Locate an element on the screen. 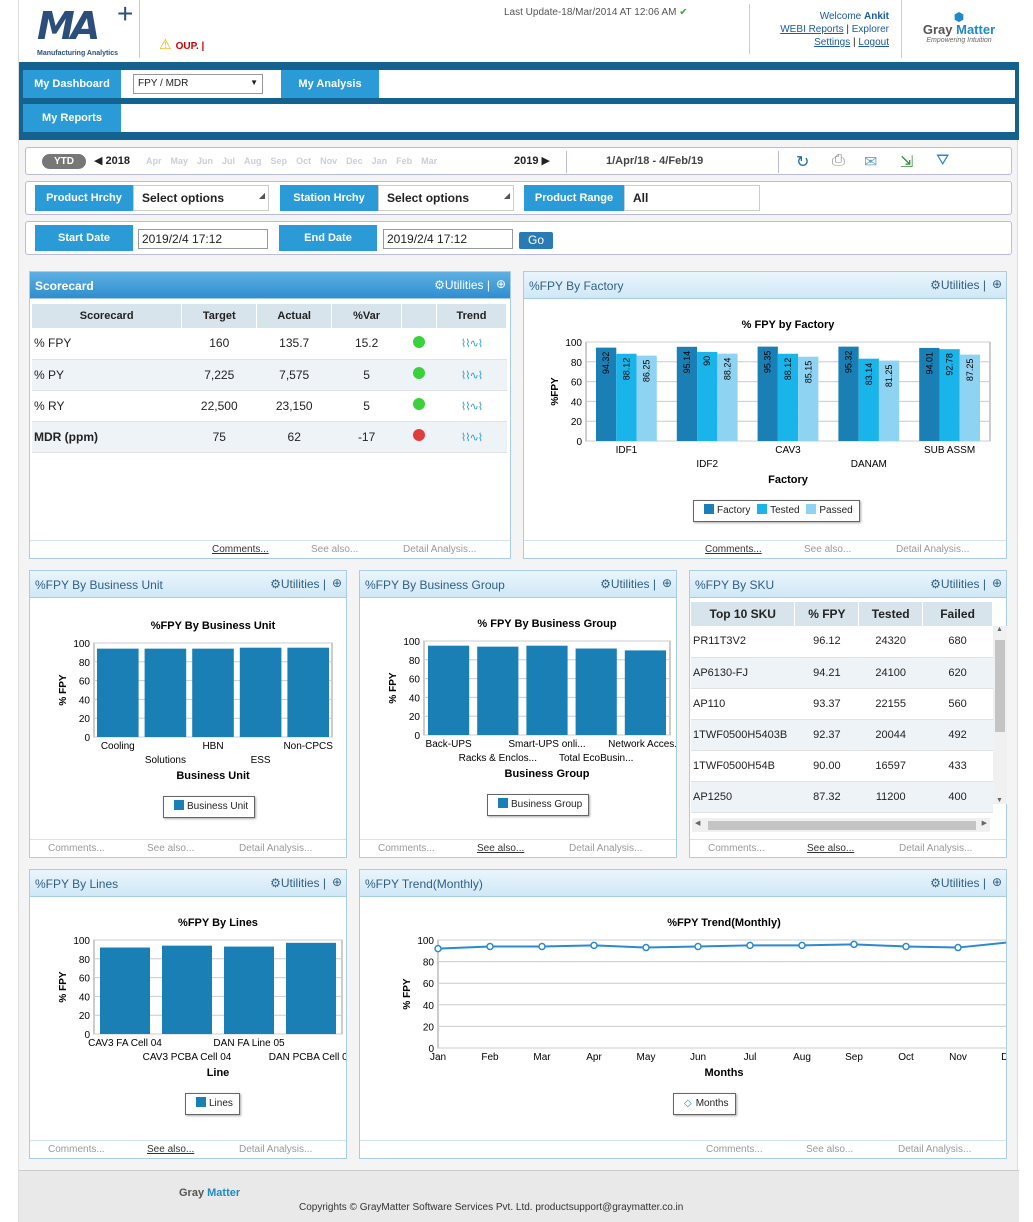  chart-legend: Business Unit is located at coordinates (209, 807).